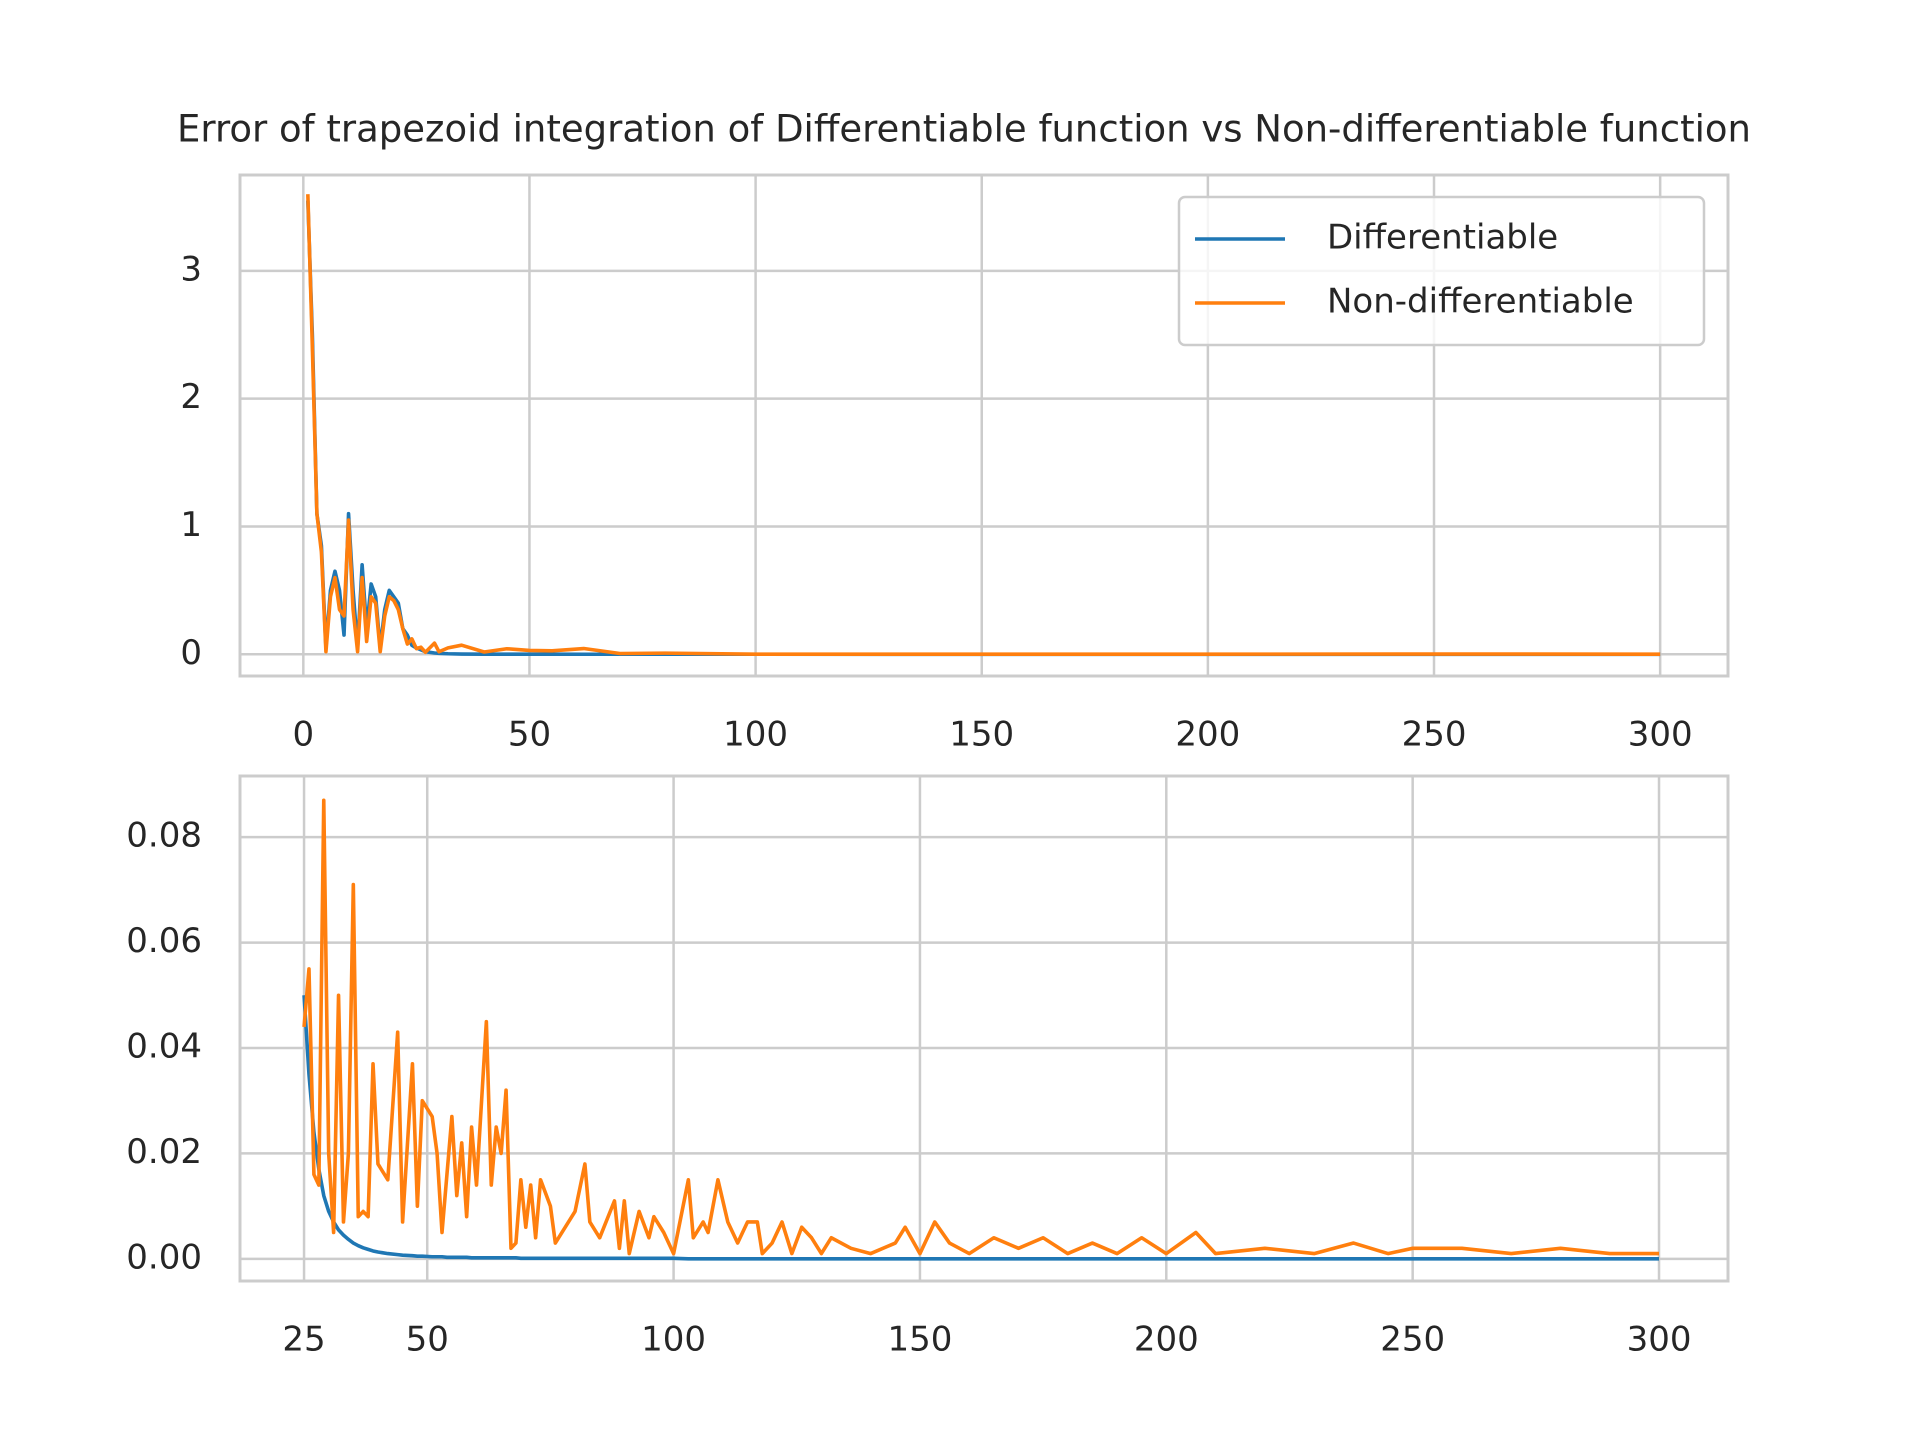 The height and width of the screenshot is (1440, 1920). Describe the element at coordinates (303, 1340) in the screenshot. I see `x-tick-label: 25` at that location.